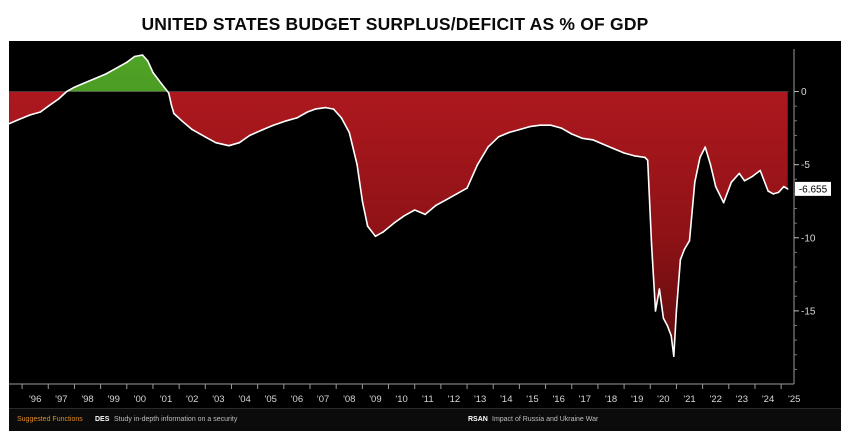 Image resolution: width=850 pixels, height=441 pixels. I want to click on rsan-description: Impact of Russia and Ukraine War, so click(545, 419).